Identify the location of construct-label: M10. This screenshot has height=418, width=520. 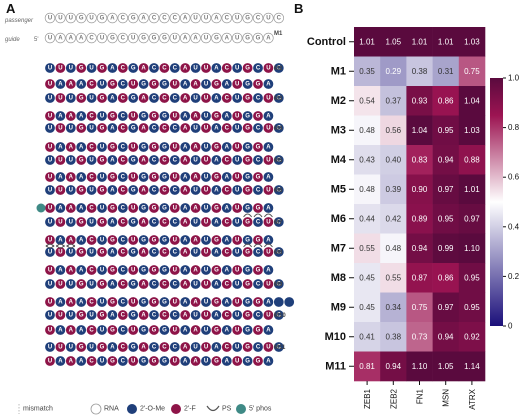
(280, 316).